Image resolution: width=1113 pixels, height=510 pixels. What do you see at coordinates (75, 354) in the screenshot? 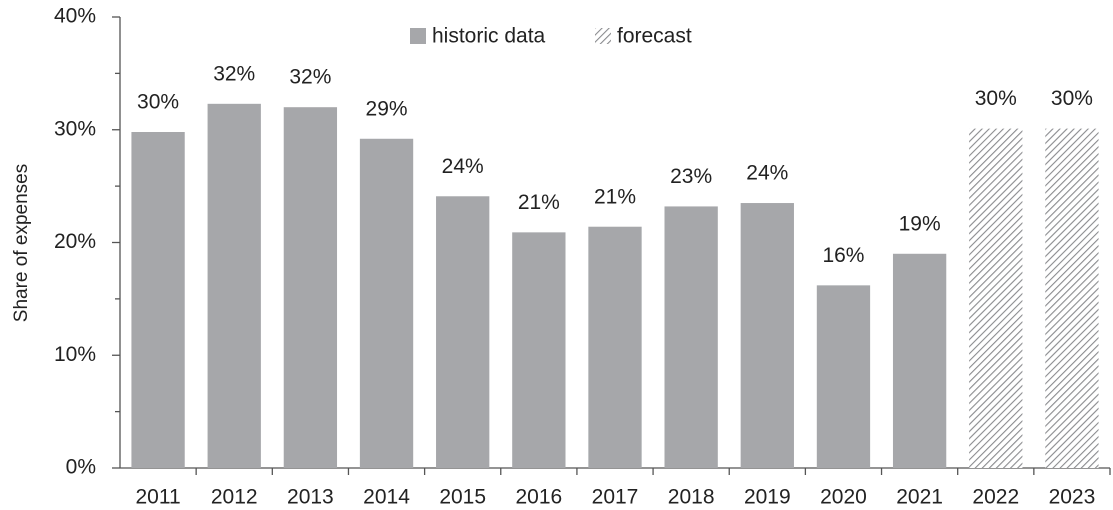
I see `y-tick-label: 10%` at bounding box center [75, 354].